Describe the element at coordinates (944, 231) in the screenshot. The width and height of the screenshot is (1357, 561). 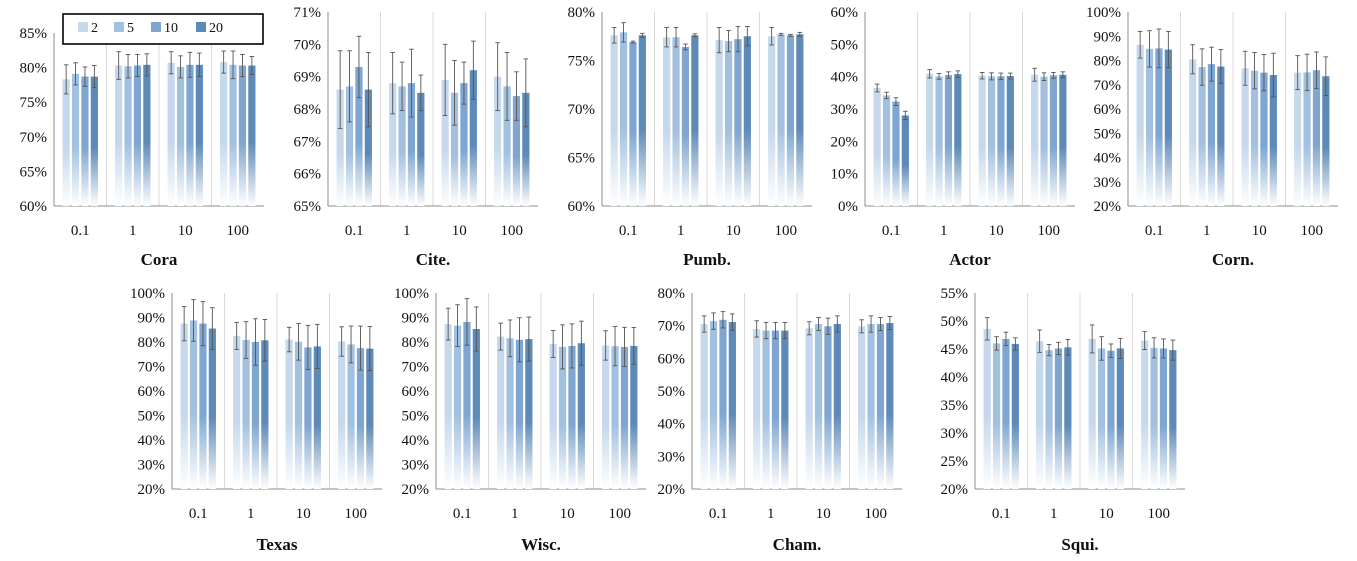
I see `x-tick-label: 1` at that location.